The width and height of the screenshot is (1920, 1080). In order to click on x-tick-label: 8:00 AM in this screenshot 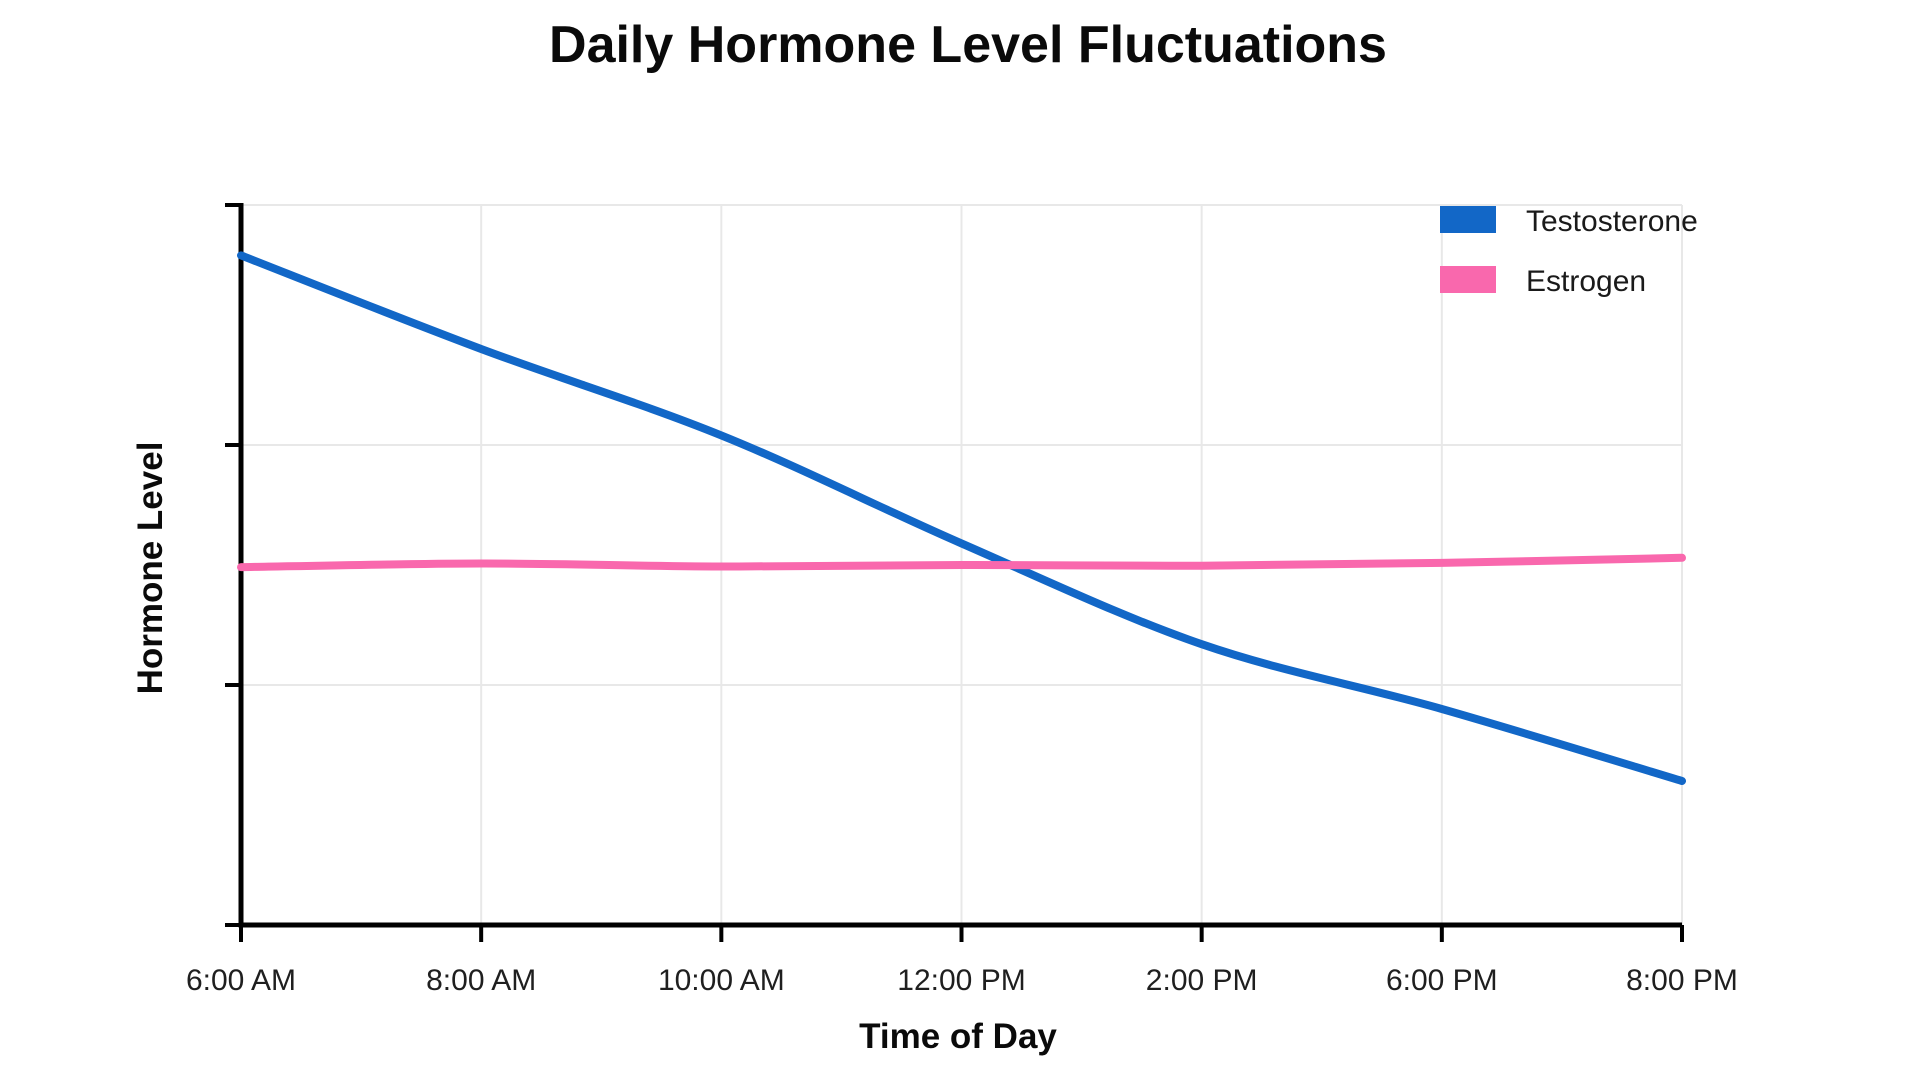, I will do `click(481, 980)`.